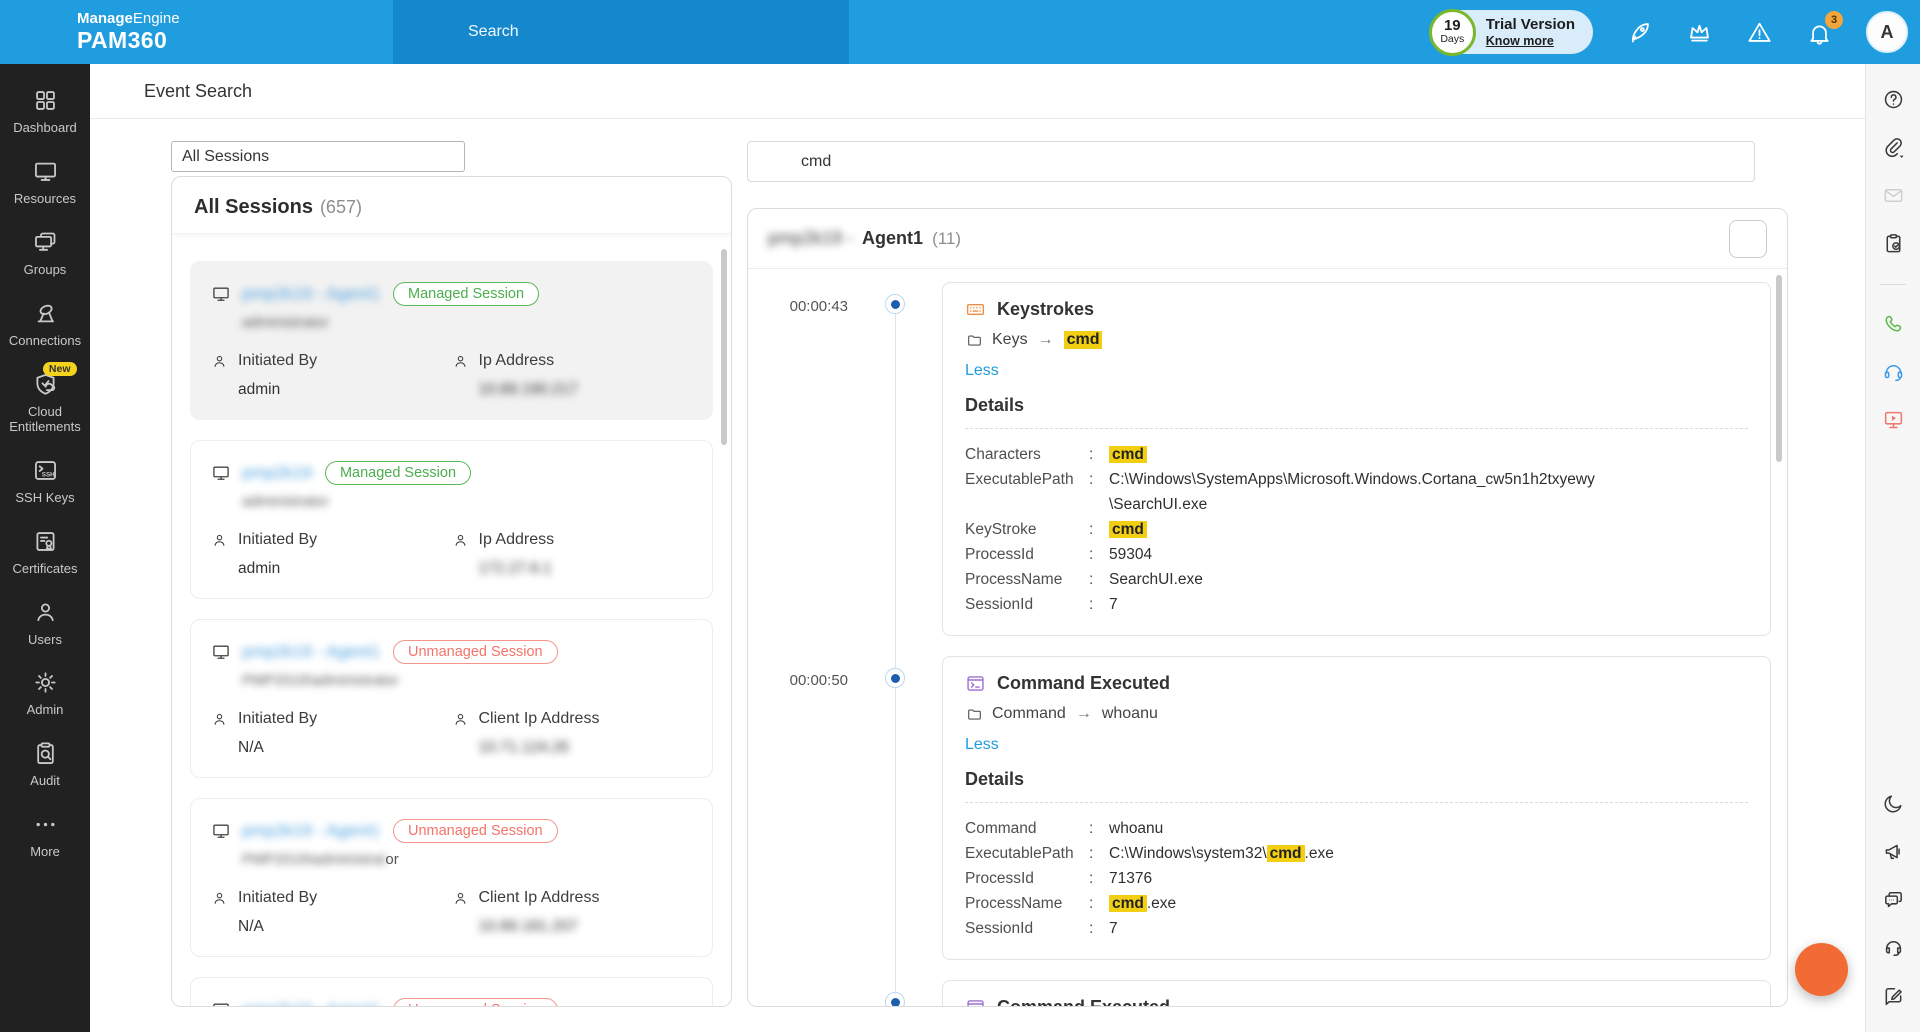 The image size is (1920, 1032). What do you see at coordinates (539, 718) in the screenshot?
I see `field-label: Client Ip Address` at bounding box center [539, 718].